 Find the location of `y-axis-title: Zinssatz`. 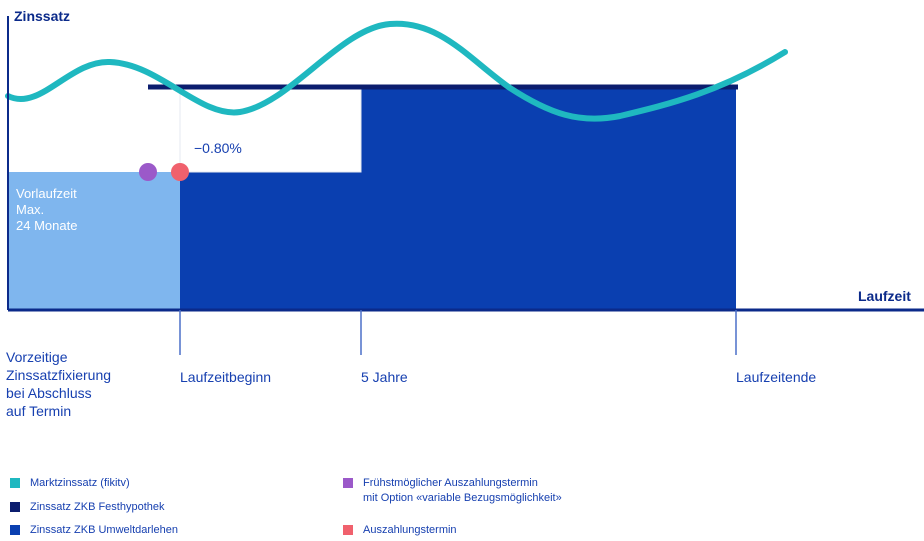

y-axis-title: Zinssatz is located at coordinates (42, 16).